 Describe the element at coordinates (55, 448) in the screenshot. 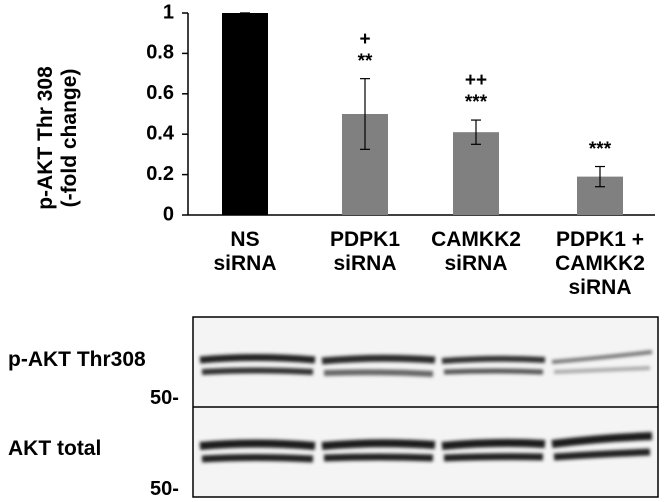

I see `blot-row-label: AKT total` at that location.